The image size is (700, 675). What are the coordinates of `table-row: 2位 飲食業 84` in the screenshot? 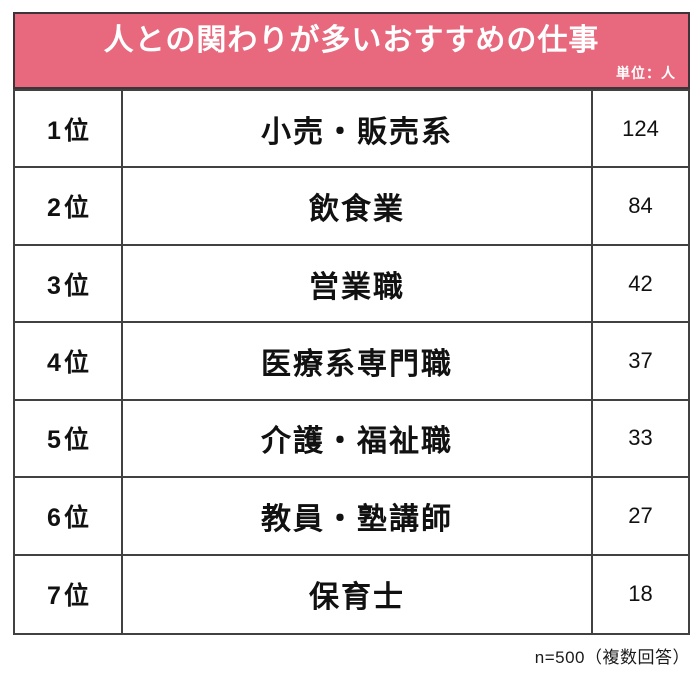 It's located at (351, 207).